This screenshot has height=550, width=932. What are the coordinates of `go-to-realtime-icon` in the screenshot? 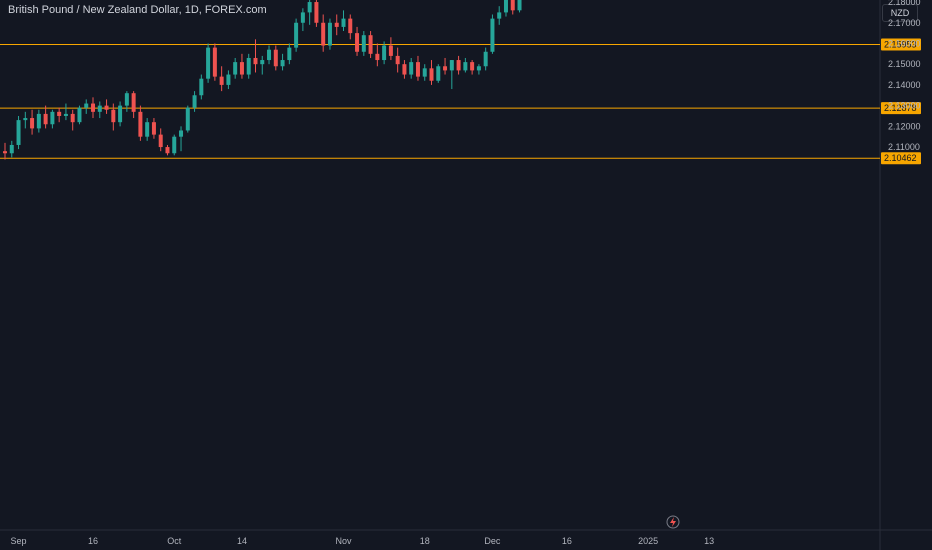 It's located at (673, 522).